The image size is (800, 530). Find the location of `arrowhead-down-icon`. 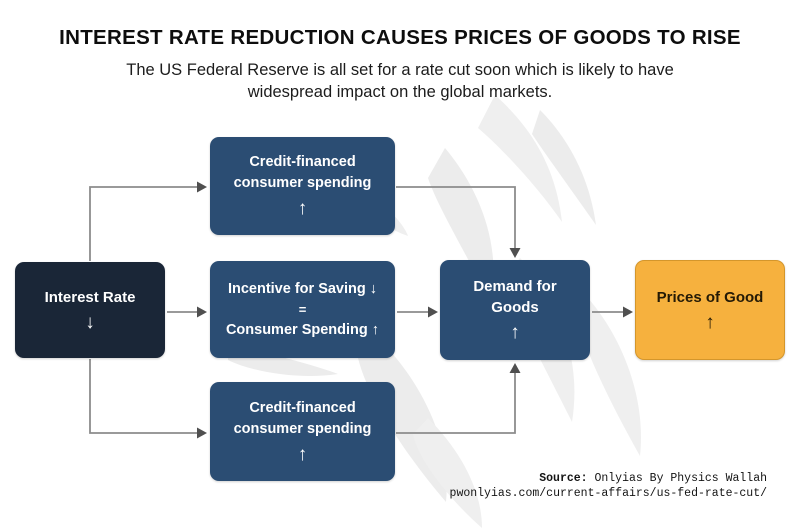

arrowhead-down-icon is located at coordinates (515, 253).